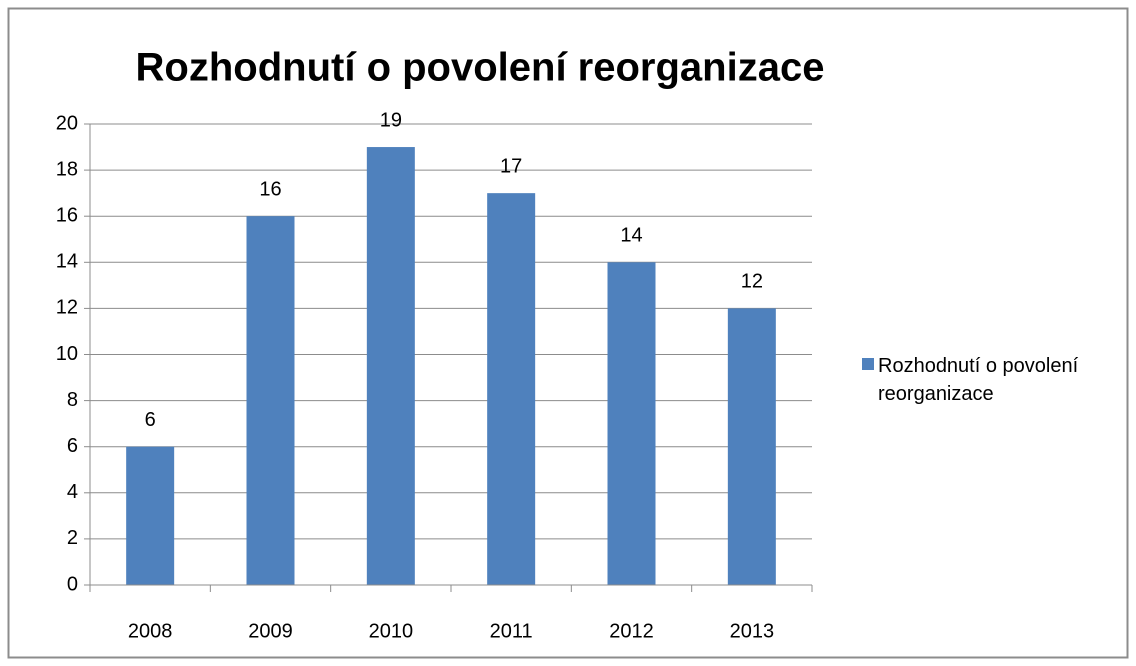 The width and height of the screenshot is (1136, 666). I want to click on y-tick-label: 2, so click(72, 538).